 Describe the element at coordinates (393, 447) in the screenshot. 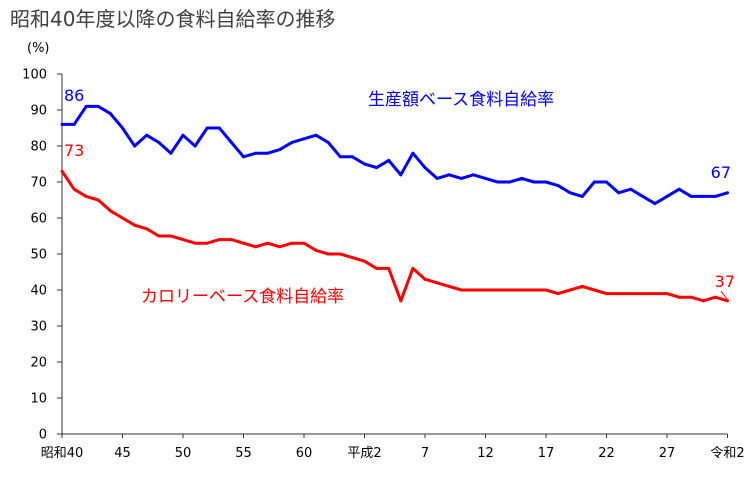

I see `x-axis: 昭和40 45 50 55 60 平成2 7 12 17 22 27 令和2` at that location.